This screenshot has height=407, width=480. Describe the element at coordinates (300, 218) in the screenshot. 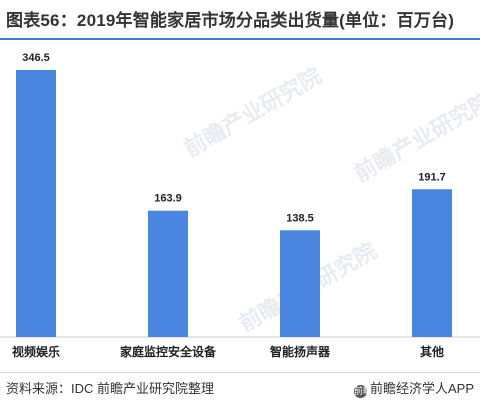

I see `bar-value-label: 138.5` at that location.